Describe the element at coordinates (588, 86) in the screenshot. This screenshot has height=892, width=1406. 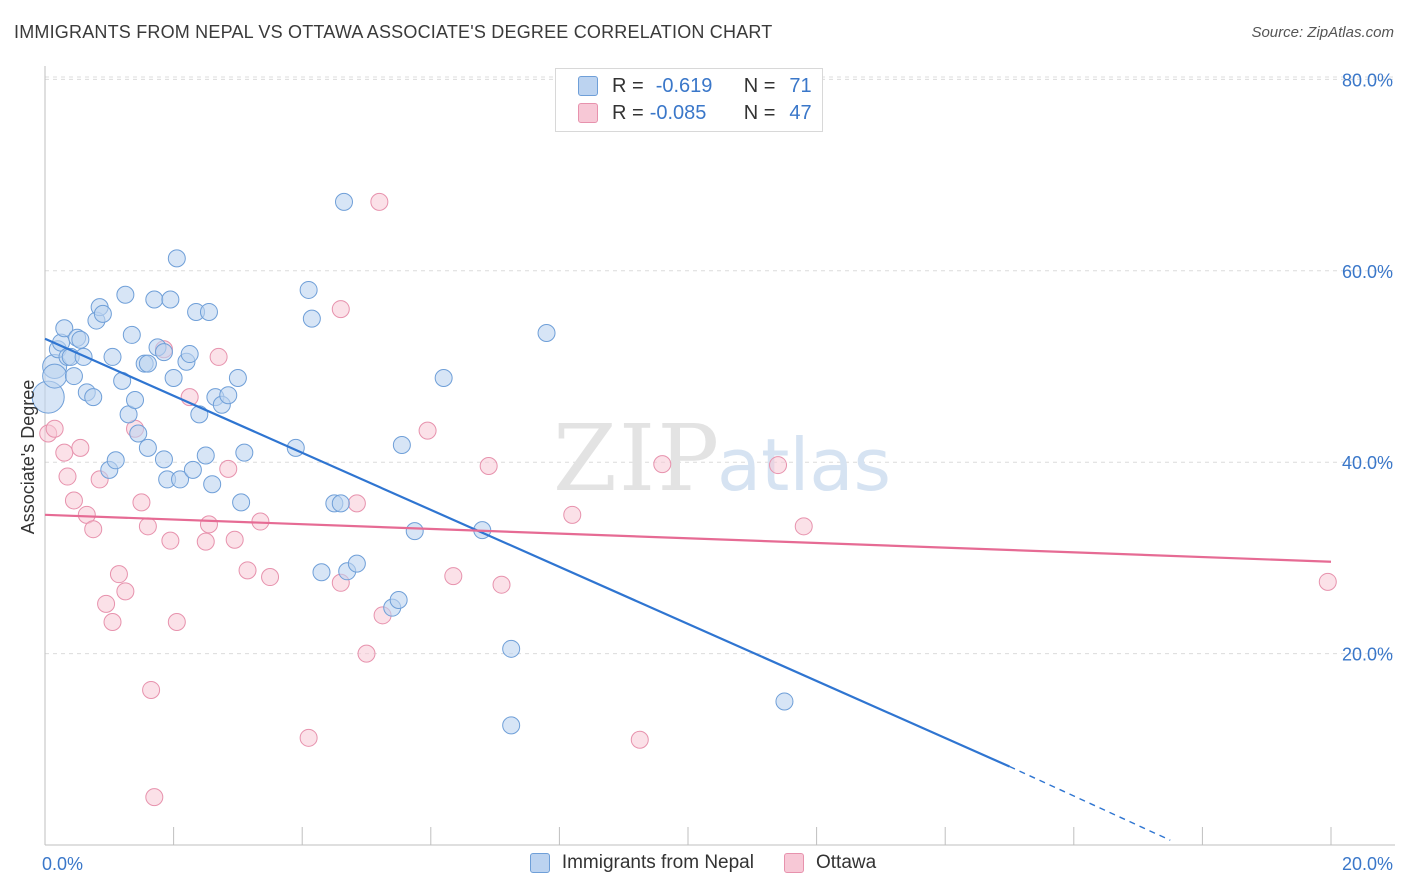
I see `nepal-swatch` at that location.